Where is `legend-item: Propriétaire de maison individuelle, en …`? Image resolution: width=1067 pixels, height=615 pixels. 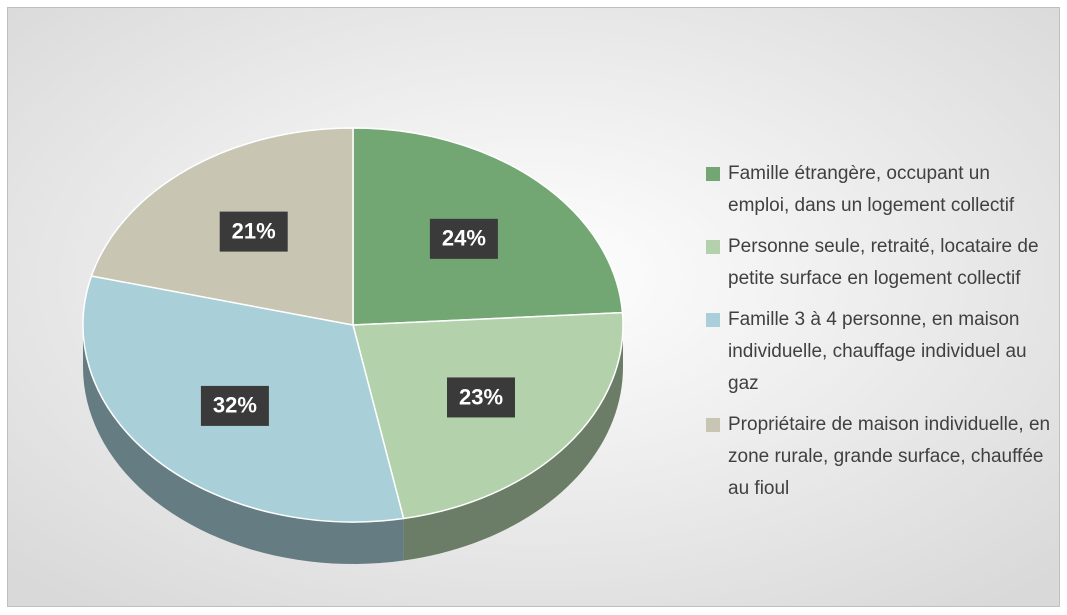
legend-item: Propriétaire de maison individuelle, en … is located at coordinates (878, 457).